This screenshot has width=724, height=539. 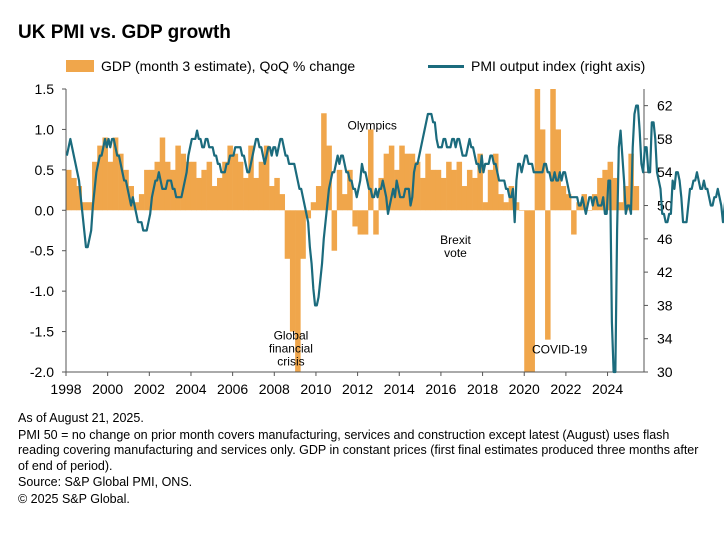 What do you see at coordinates (455, 253) in the screenshot?
I see `annotation-label: vote` at bounding box center [455, 253].